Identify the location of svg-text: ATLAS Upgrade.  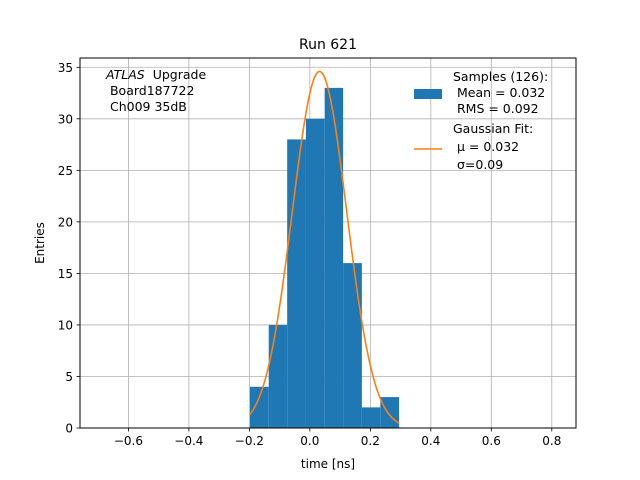
(155, 74).